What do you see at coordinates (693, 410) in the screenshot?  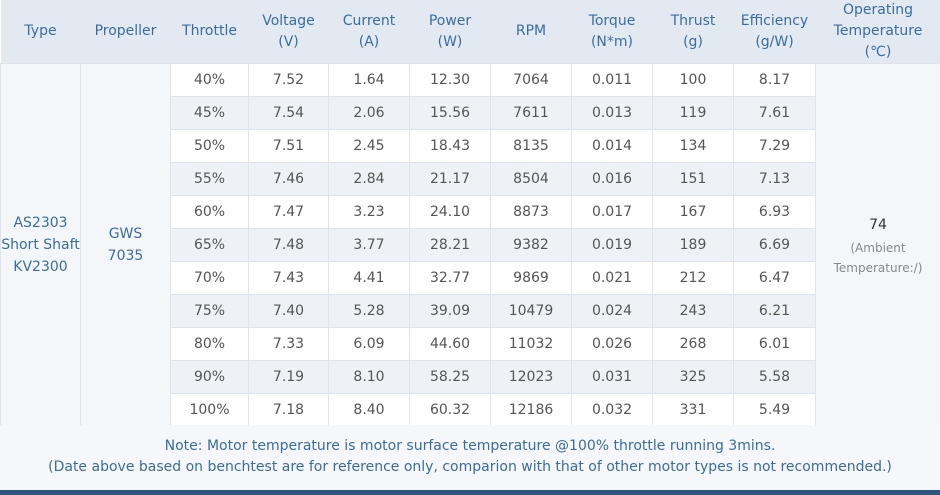 I see `value-cell: 331` at bounding box center [693, 410].